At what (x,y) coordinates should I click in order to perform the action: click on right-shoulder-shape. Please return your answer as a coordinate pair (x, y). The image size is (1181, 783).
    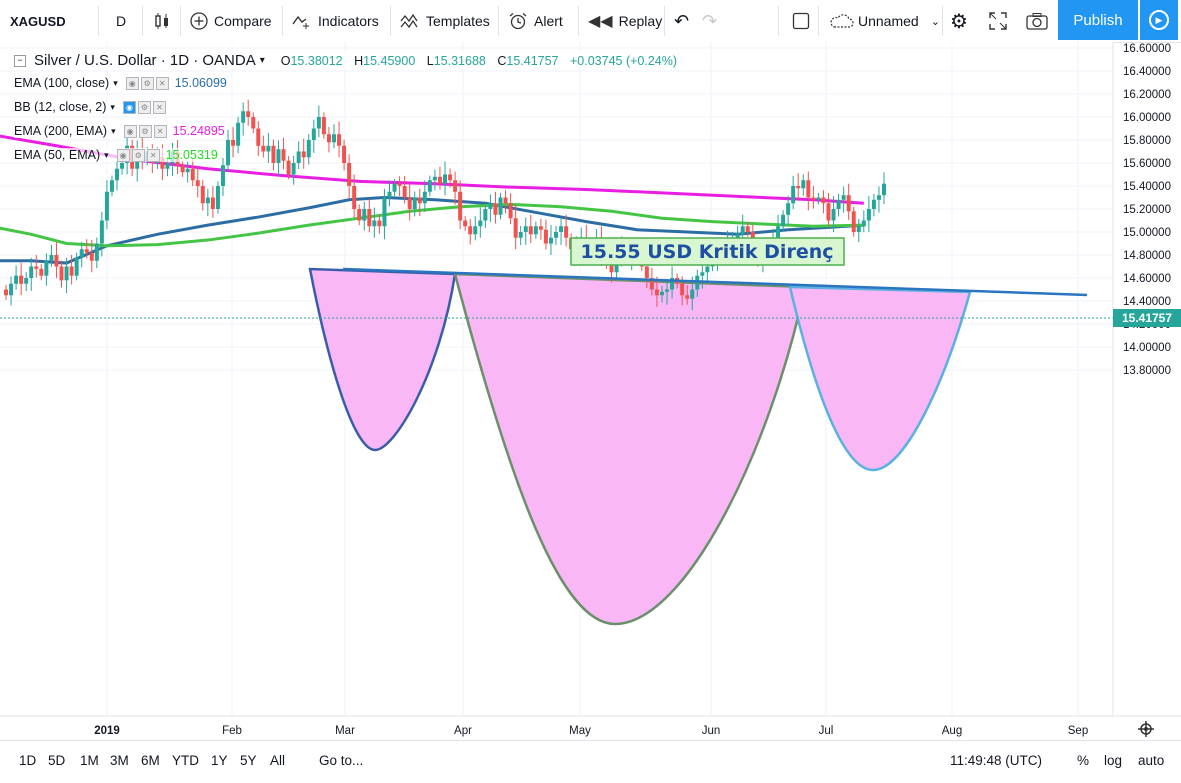
    Looking at the image, I should click on (880, 378).